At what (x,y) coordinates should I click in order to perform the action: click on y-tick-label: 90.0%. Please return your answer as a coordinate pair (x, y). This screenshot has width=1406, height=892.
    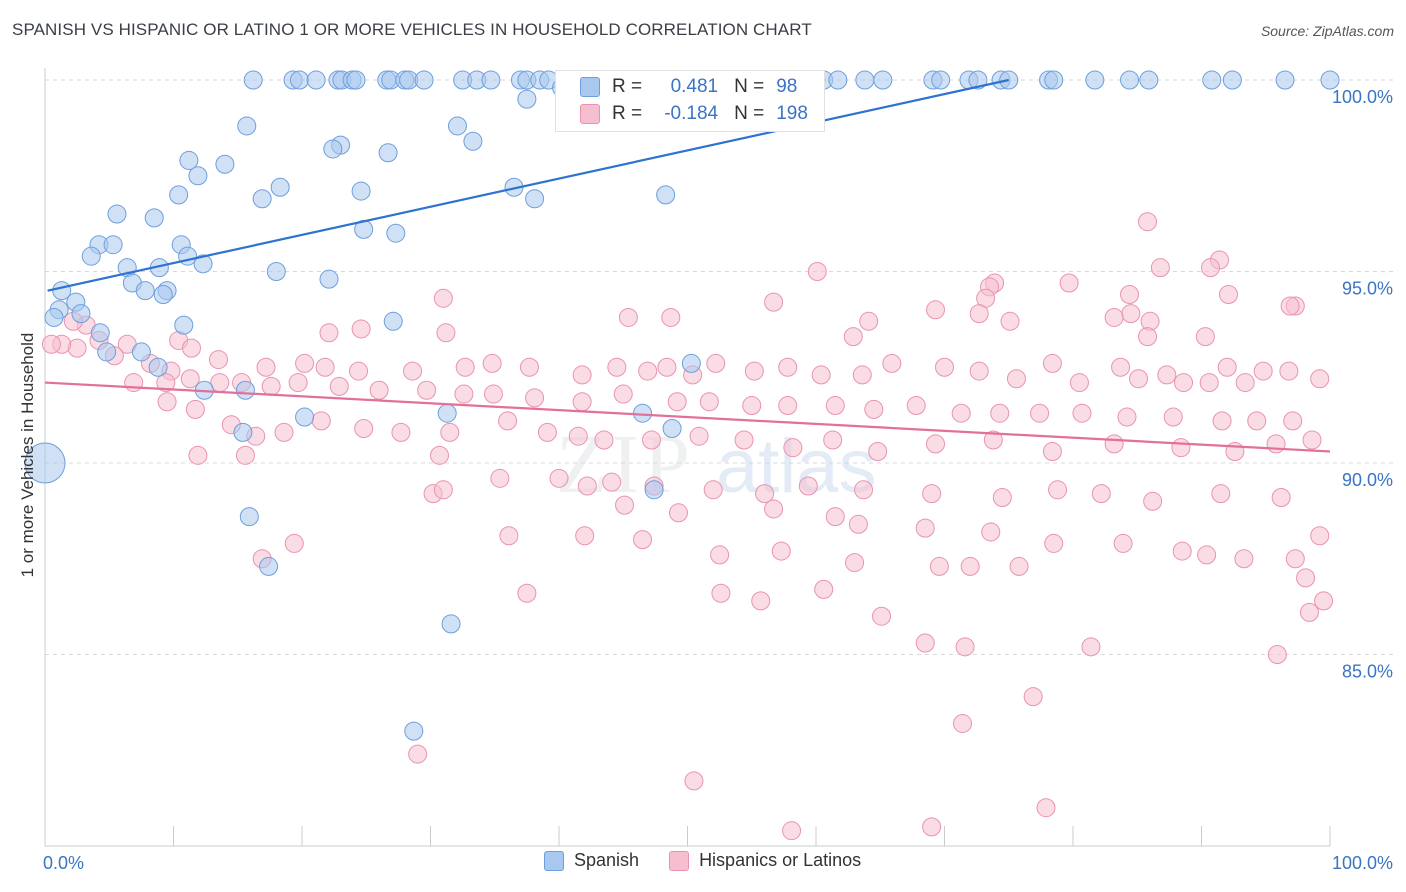
    Looking at the image, I should click on (1367, 480).